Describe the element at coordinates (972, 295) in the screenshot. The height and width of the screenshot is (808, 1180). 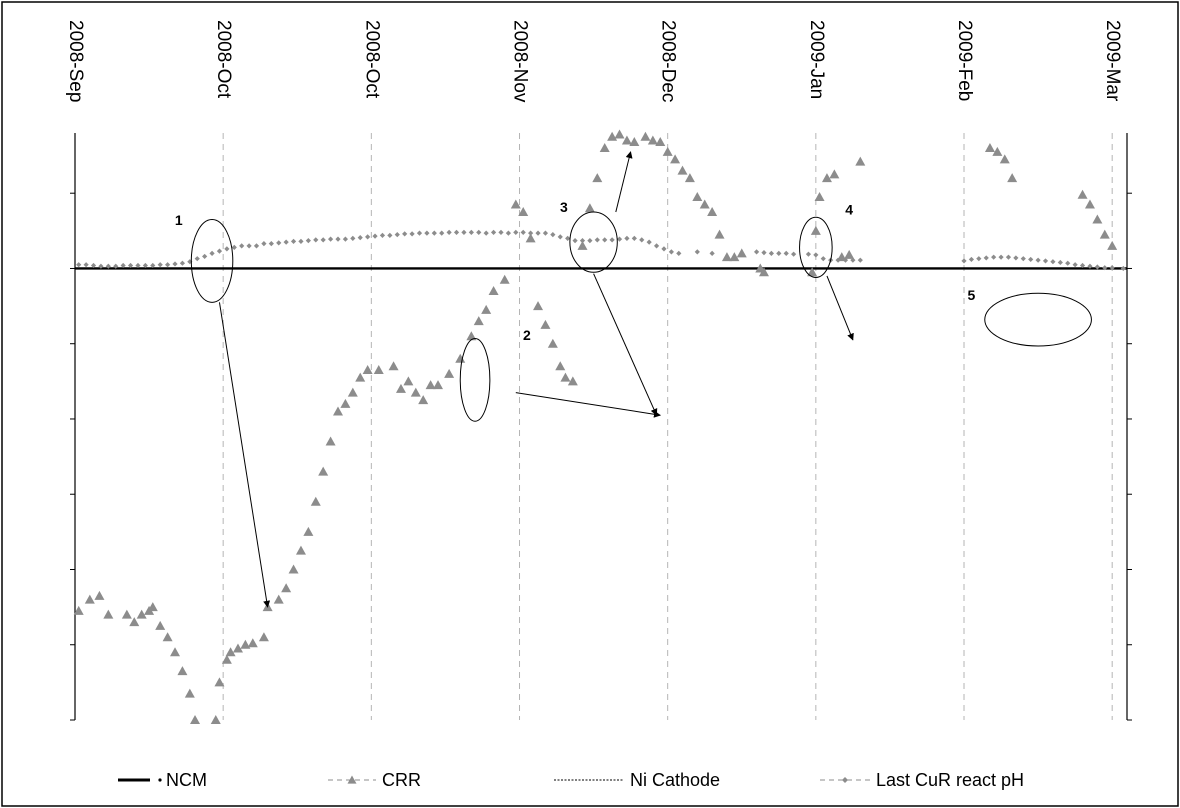
I see `annotation-label-5: 5` at that location.